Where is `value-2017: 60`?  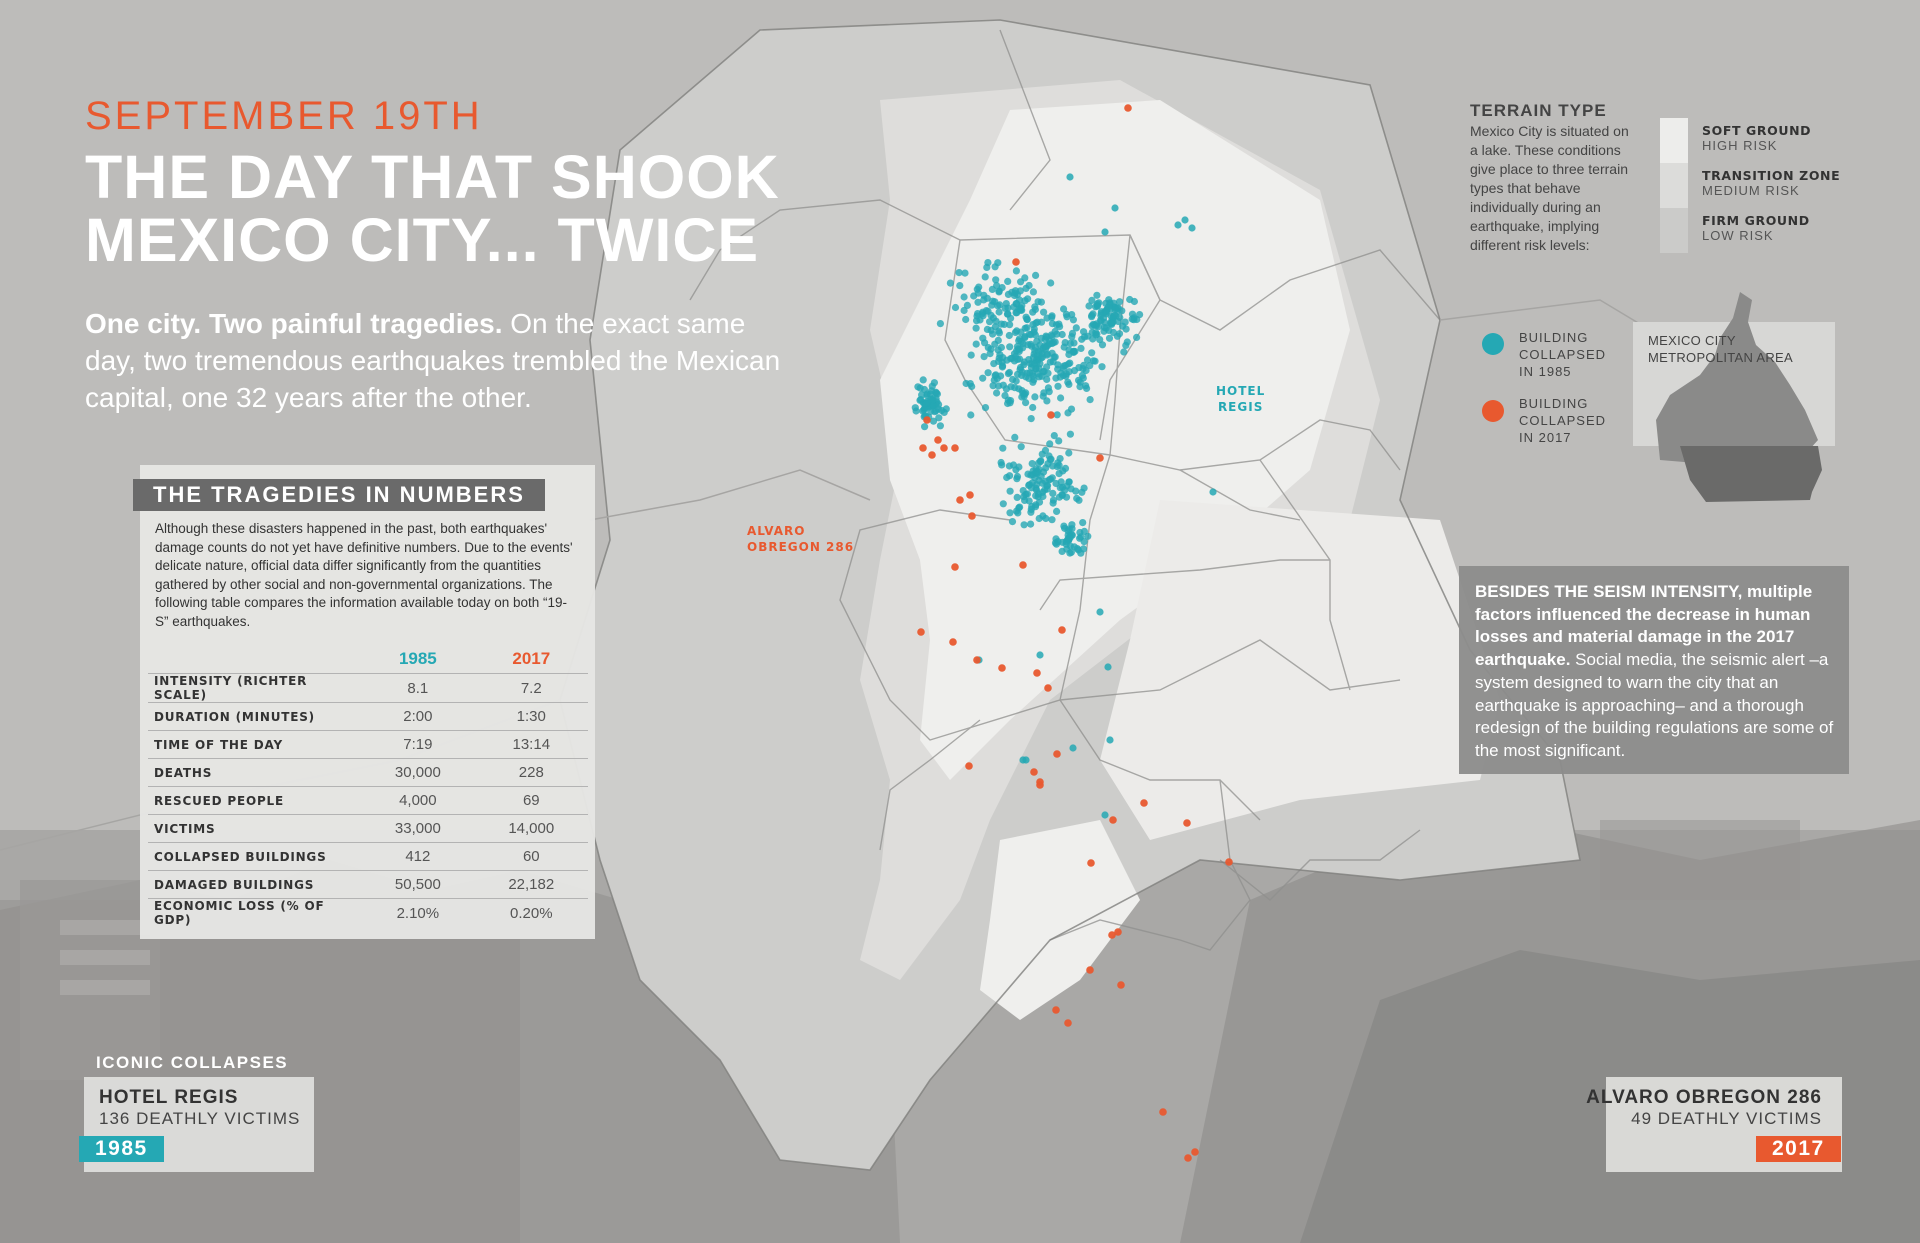
value-2017: 60 is located at coordinates (531, 856).